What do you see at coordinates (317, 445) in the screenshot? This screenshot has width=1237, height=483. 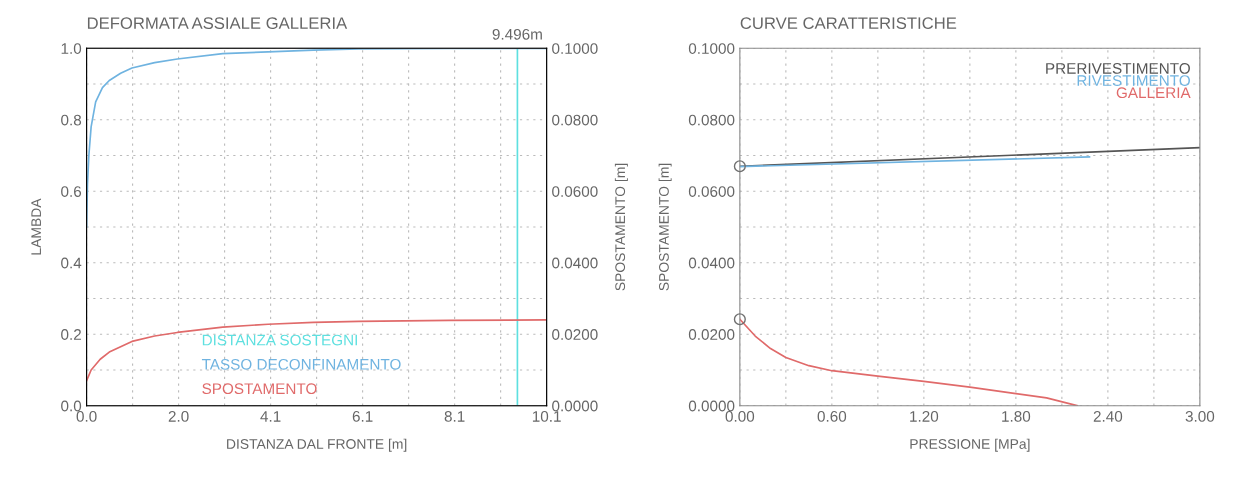 I see `x-axis-title: DISTANZA DAL FRONTE [m]` at bounding box center [317, 445].